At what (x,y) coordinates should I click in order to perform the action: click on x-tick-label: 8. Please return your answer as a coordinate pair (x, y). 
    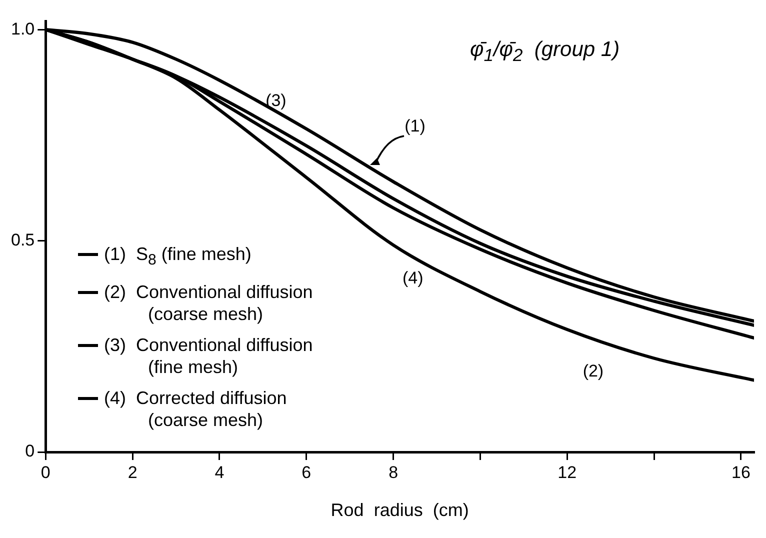
    Looking at the image, I should click on (393, 472).